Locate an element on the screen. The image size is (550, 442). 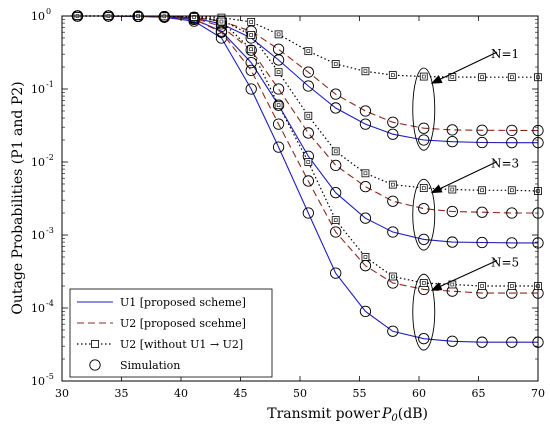
x-tick-label: 30 is located at coordinates (62, 393).